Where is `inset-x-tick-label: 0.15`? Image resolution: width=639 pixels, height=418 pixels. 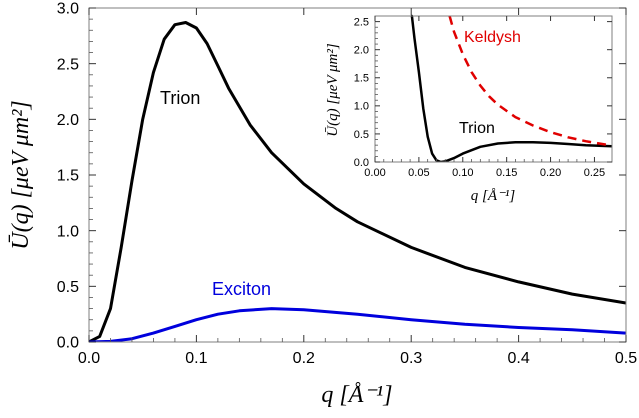
inset-x-tick-label: 0.15 is located at coordinates (506, 173).